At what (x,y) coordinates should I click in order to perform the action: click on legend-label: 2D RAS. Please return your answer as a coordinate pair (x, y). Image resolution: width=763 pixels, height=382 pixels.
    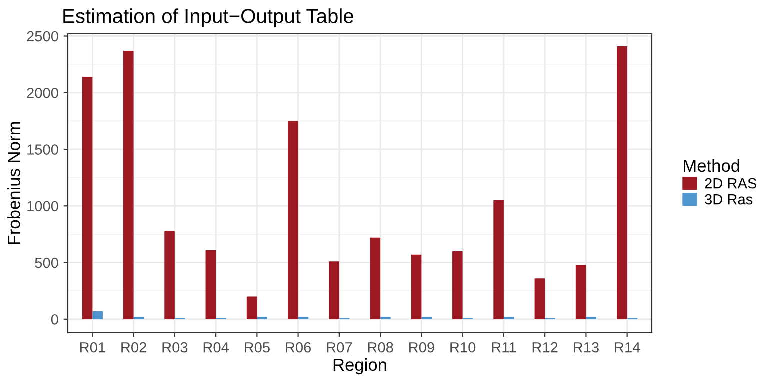
    Looking at the image, I should click on (731, 183).